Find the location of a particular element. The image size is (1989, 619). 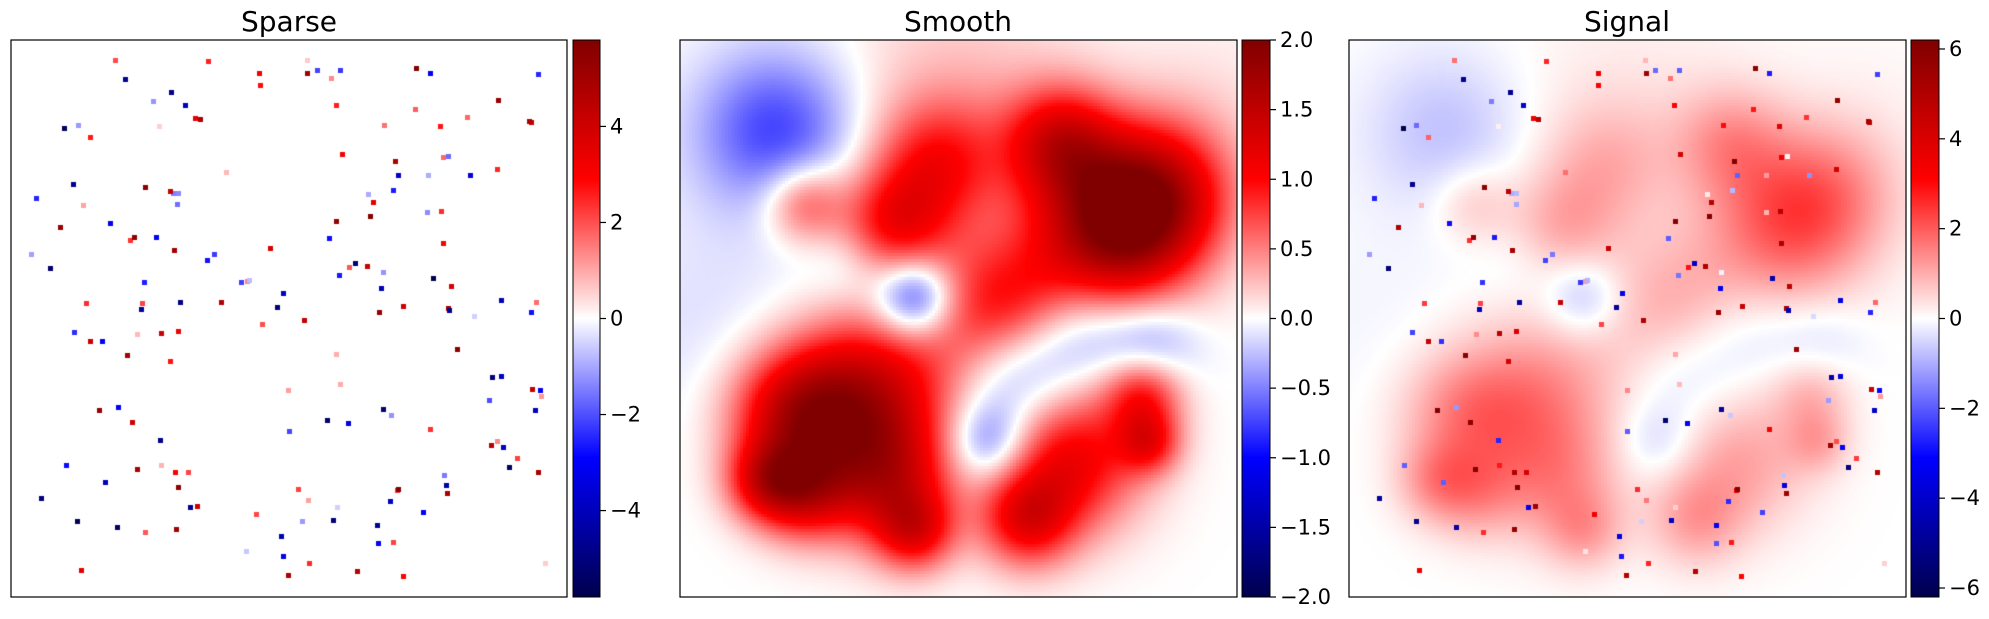

colorbar-sparse-gradient is located at coordinates (586, 318).